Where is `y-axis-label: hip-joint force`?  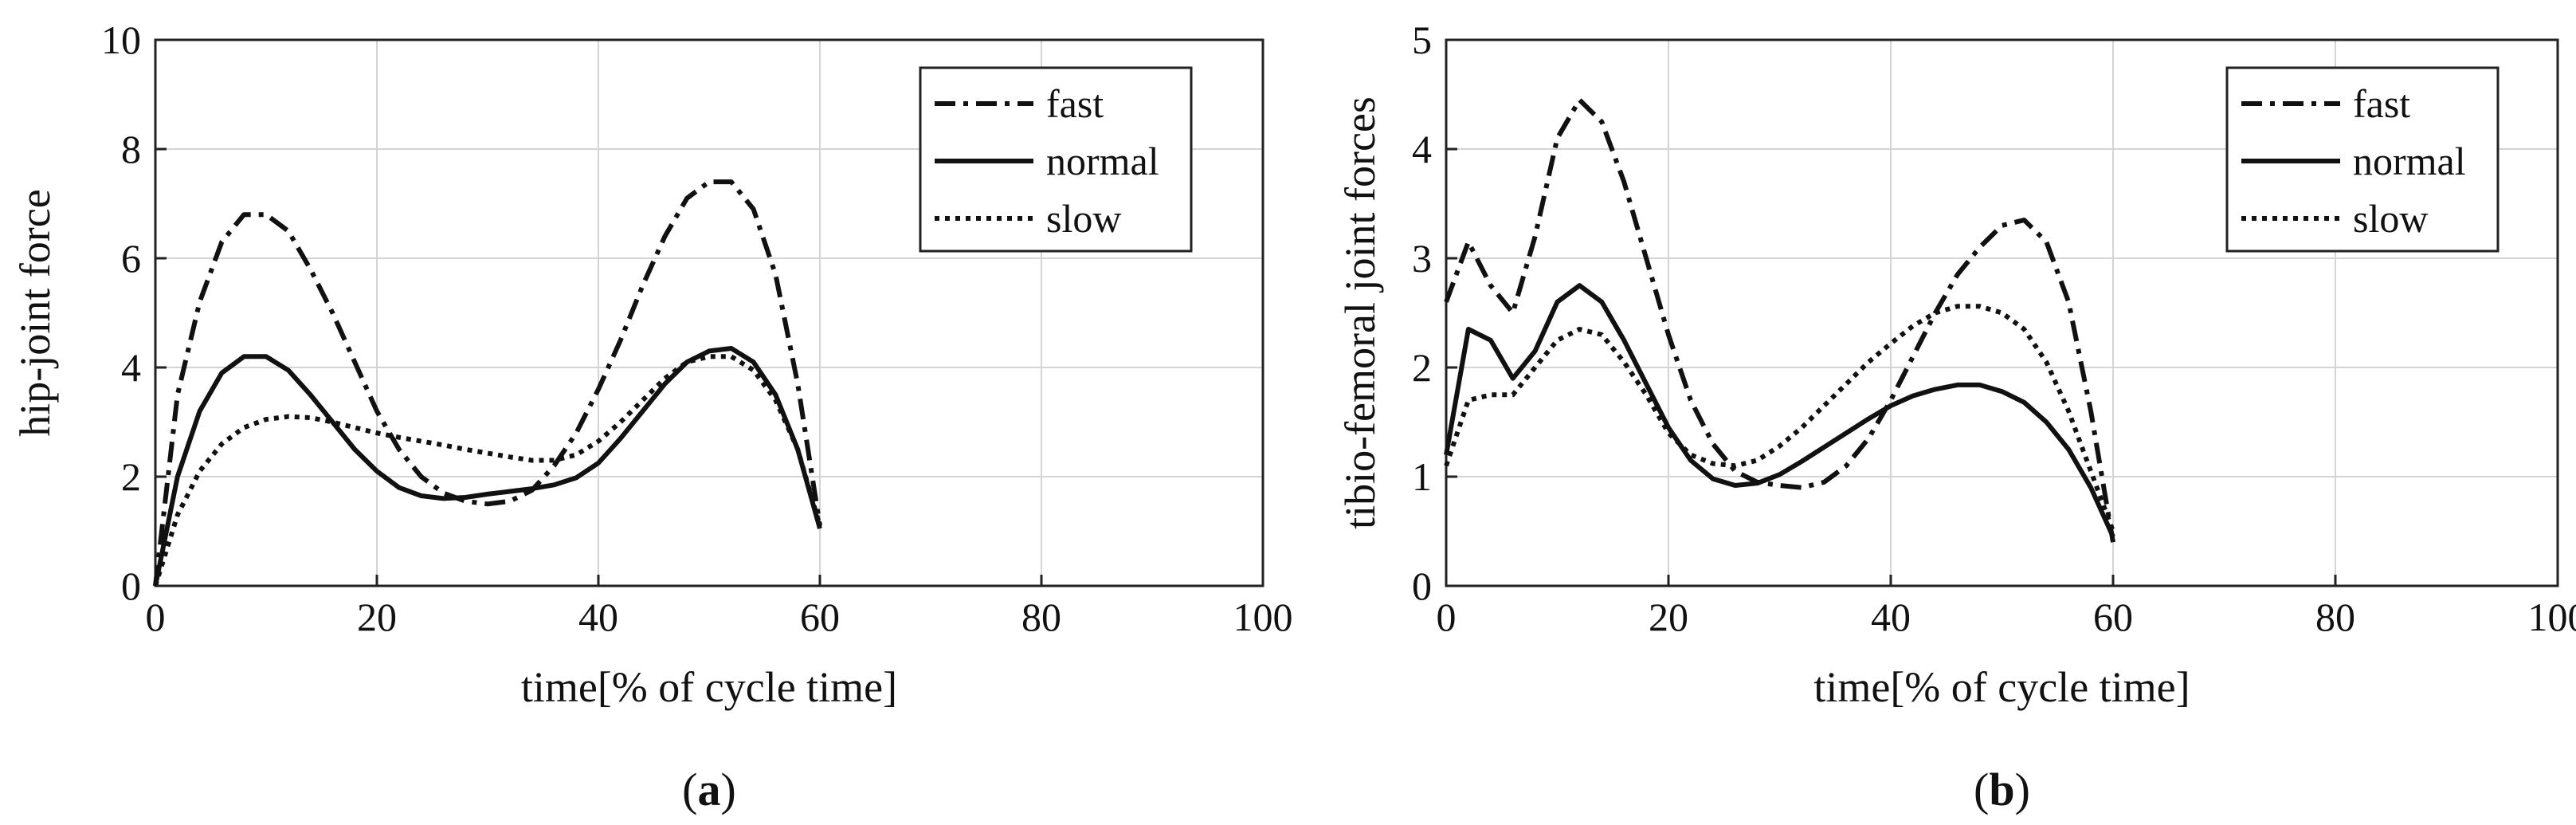
y-axis-label: hip-joint force is located at coordinates (35, 312).